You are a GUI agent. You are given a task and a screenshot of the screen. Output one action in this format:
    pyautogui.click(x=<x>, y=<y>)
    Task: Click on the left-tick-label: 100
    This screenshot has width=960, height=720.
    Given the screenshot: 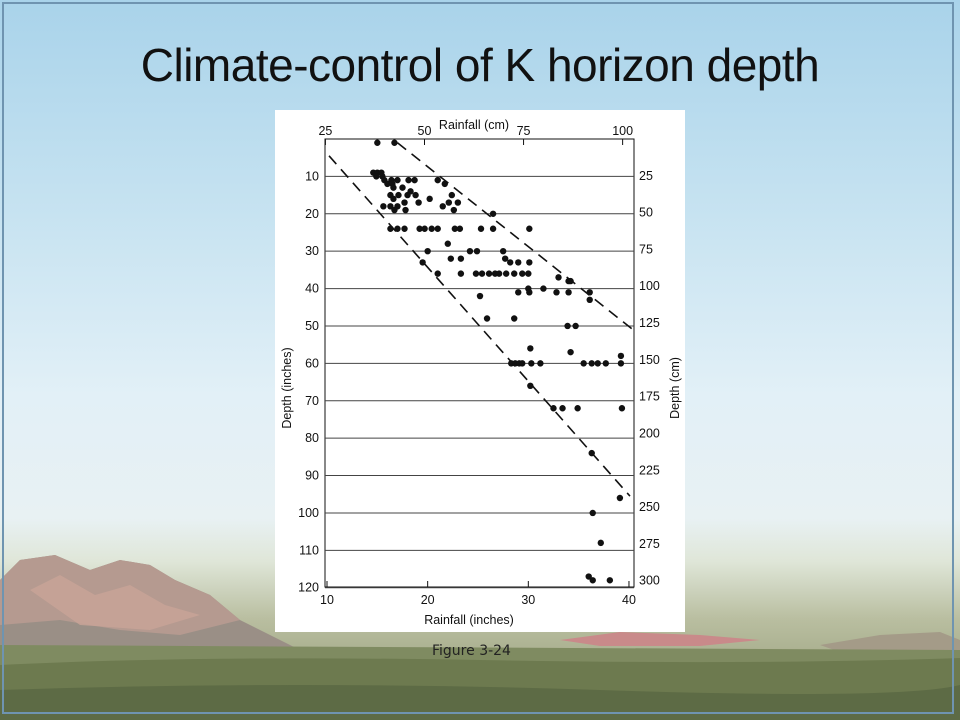 What is the action you would take?
    pyautogui.click(x=308, y=513)
    